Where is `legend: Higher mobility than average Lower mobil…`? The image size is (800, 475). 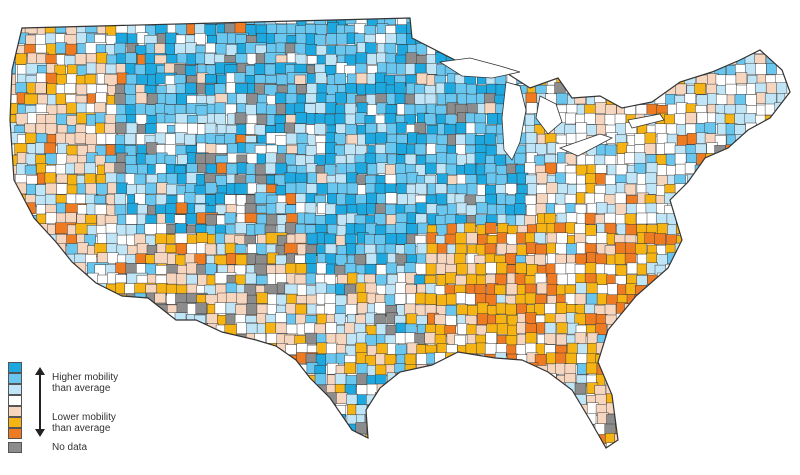 legend: Higher mobility than average Lower mobil… is located at coordinates (93, 412).